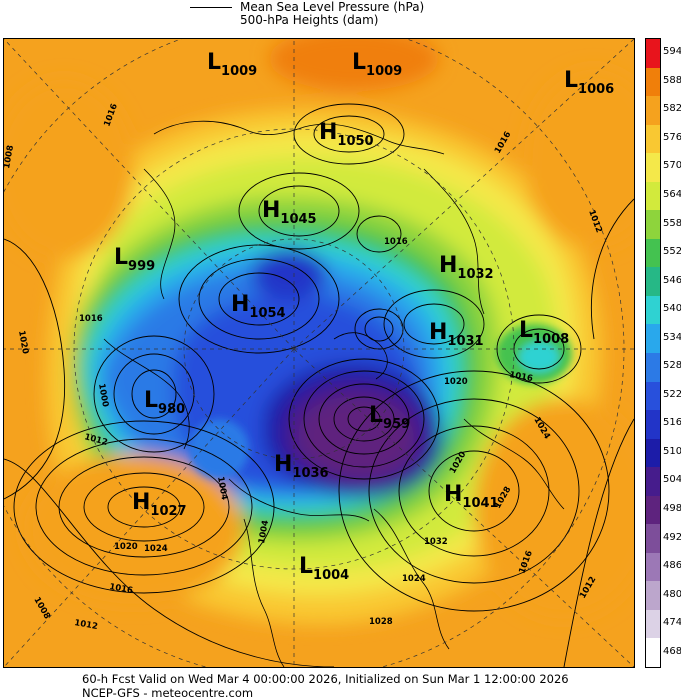 The width and height of the screenshot is (681, 700). I want to click on fill-588-north, so click(354, 65).